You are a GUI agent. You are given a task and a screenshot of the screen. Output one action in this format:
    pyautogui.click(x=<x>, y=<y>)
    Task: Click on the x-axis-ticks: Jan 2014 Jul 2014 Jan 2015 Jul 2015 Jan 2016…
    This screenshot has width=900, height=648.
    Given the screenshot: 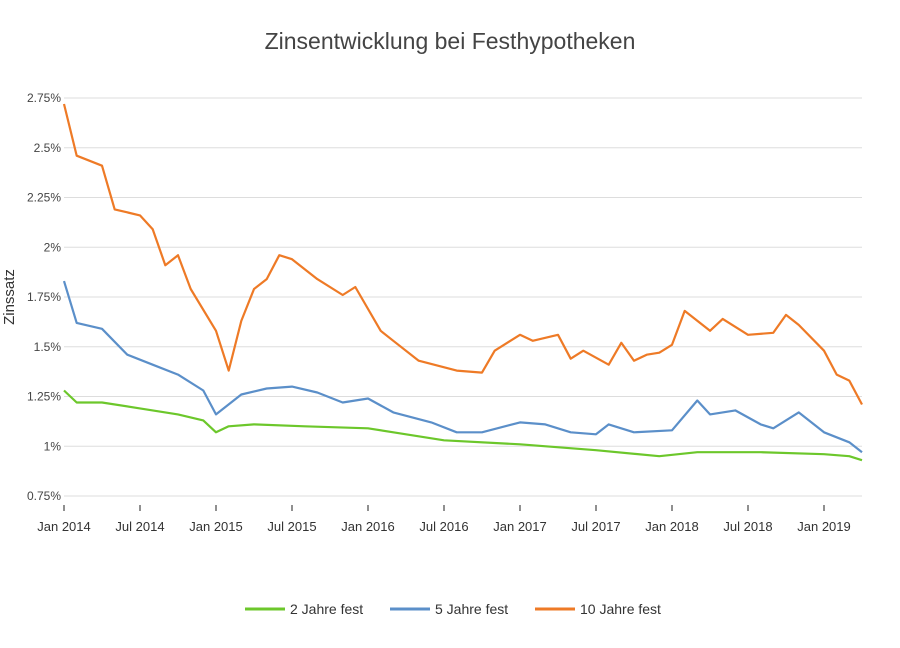 What is the action you would take?
    pyautogui.click(x=444, y=519)
    